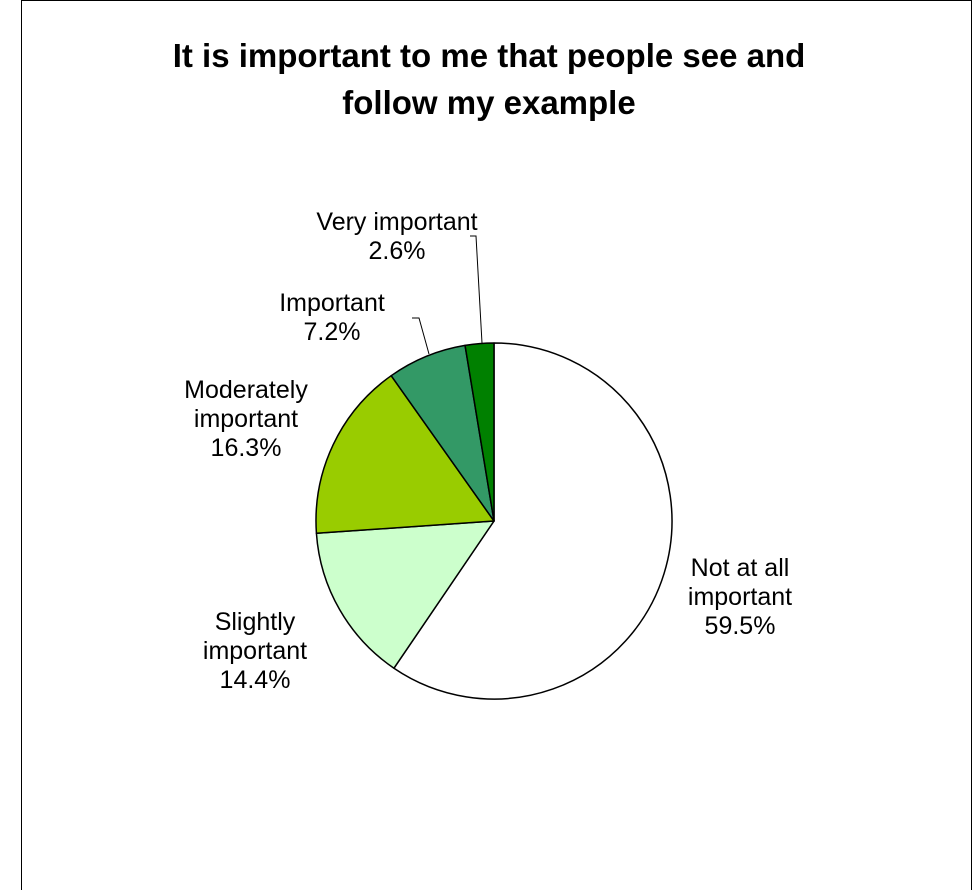 The width and height of the screenshot is (974, 890). I want to click on slice-label-moderately-important: Moderately important 16.3%, so click(246, 419).